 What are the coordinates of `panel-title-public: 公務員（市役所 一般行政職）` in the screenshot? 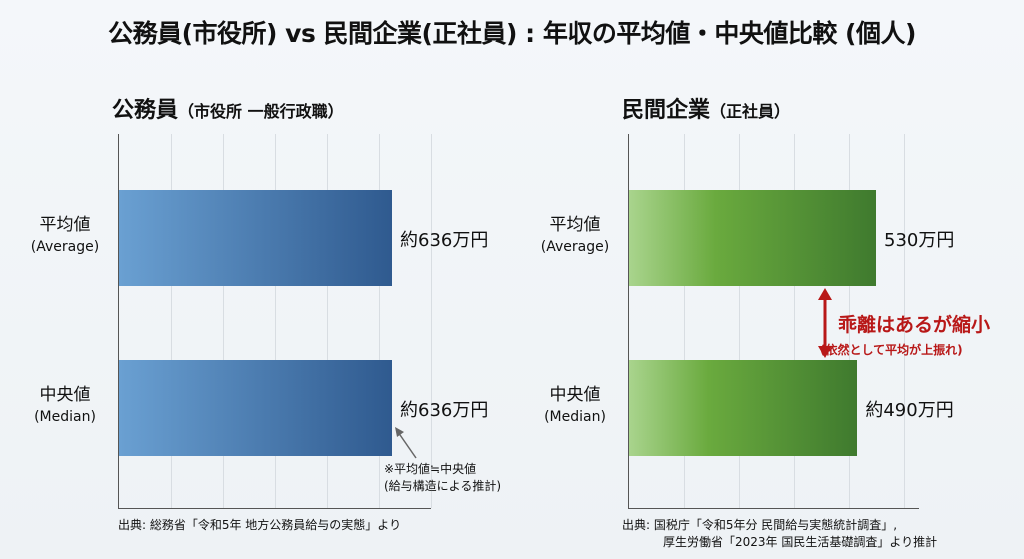 It's located at (228, 108).